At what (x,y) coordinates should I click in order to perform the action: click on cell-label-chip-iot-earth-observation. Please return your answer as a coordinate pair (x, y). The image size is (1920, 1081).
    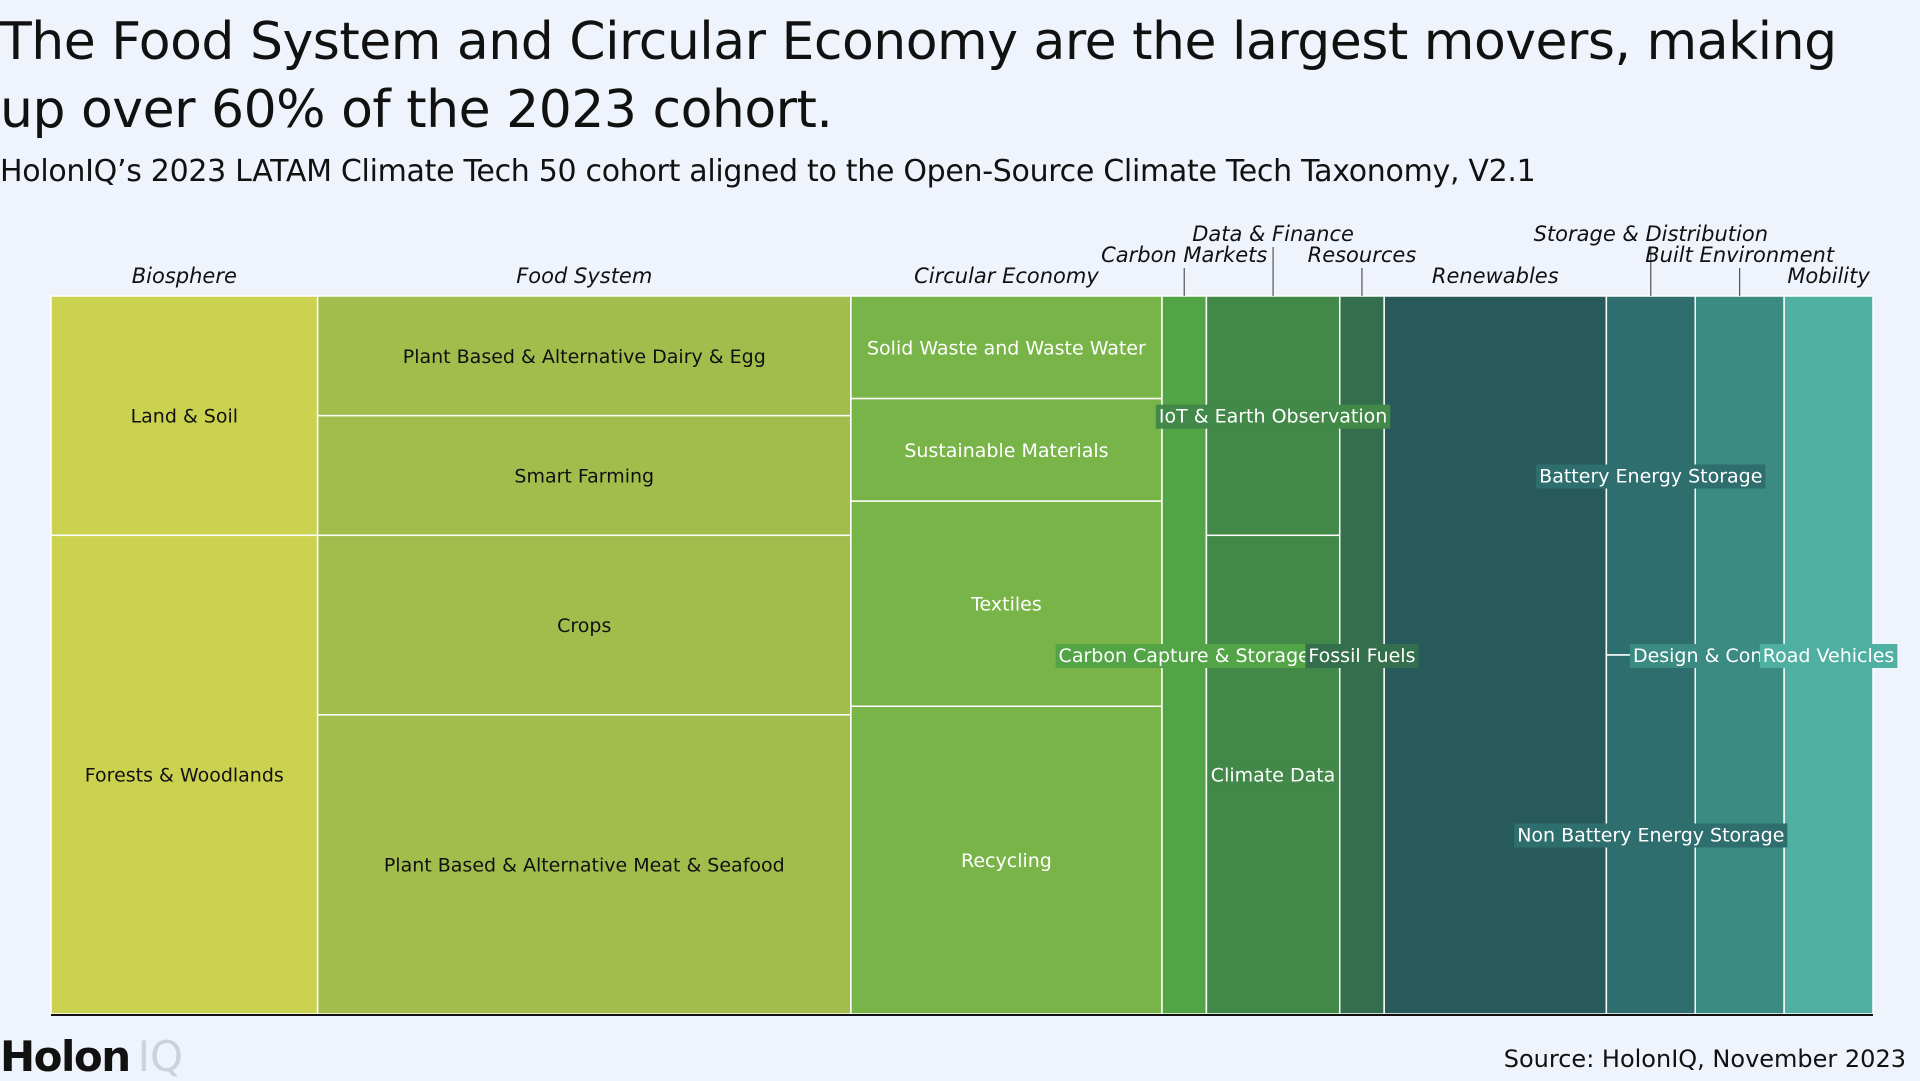
    Looking at the image, I should click on (1273, 416).